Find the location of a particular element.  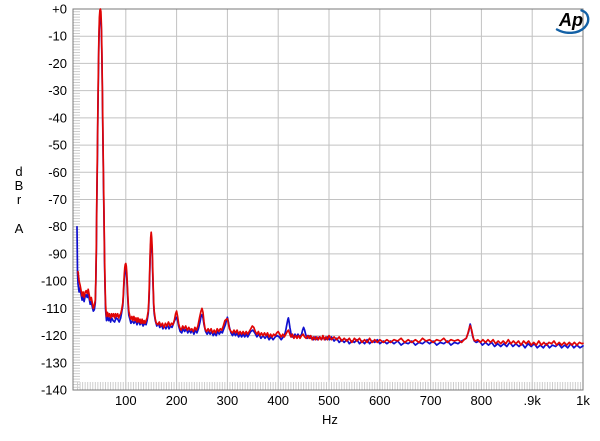

y-tick-label: -30 is located at coordinates (57, 90).